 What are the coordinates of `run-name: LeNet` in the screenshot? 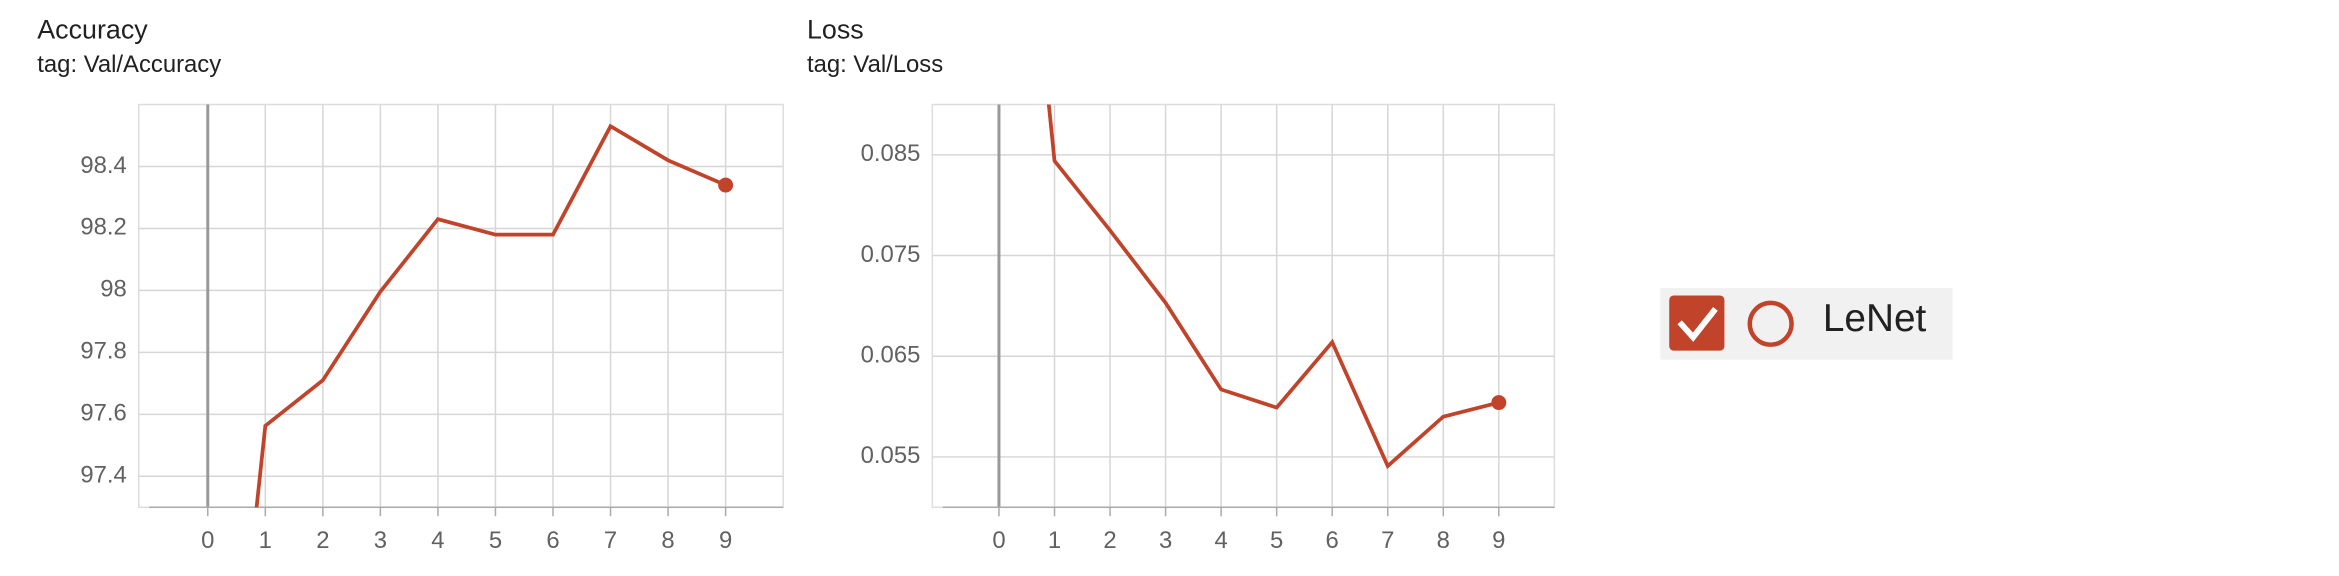 It's located at (1875, 318).